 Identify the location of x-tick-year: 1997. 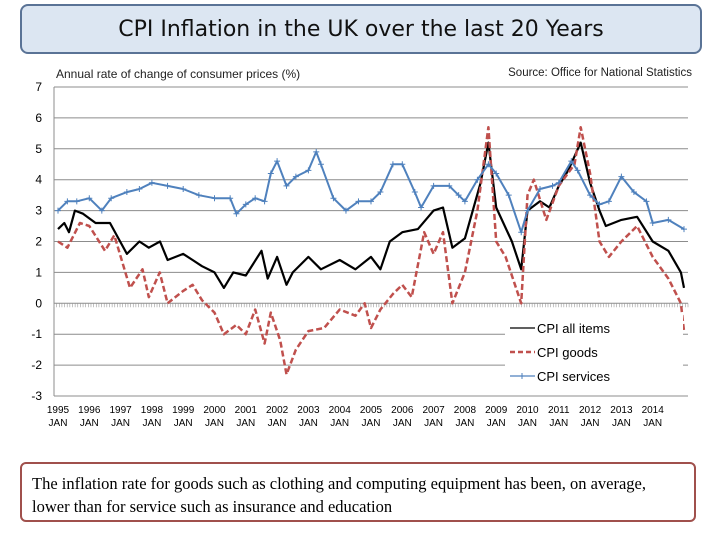
(120, 410).